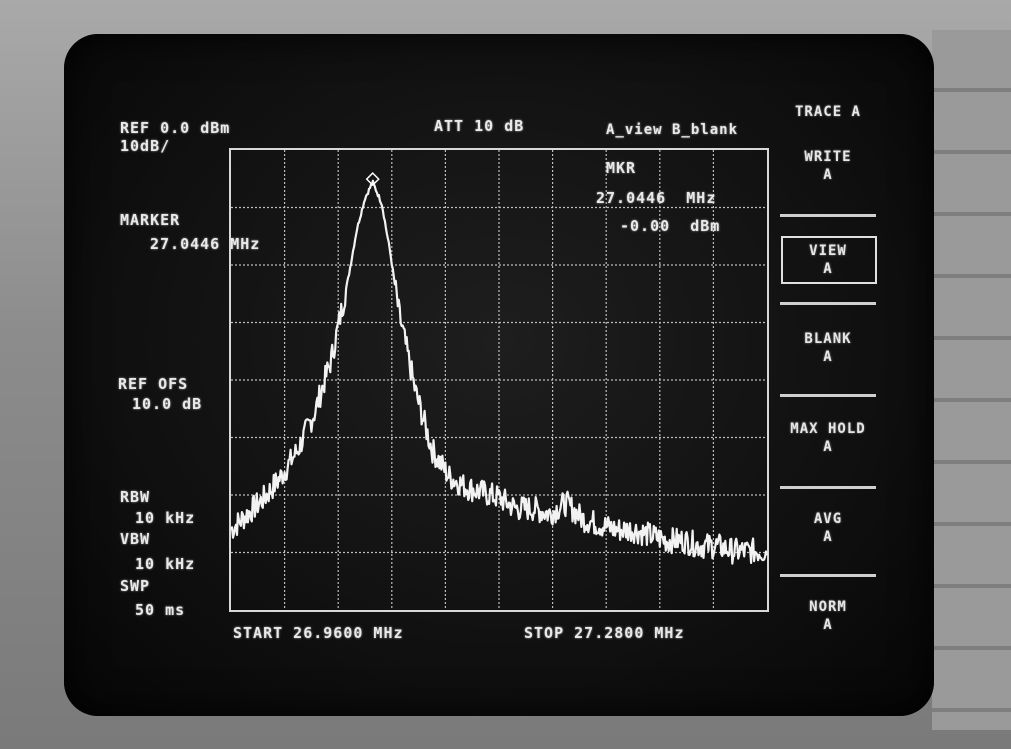  I want to click on sweep-value: 50 ms, so click(160, 610).